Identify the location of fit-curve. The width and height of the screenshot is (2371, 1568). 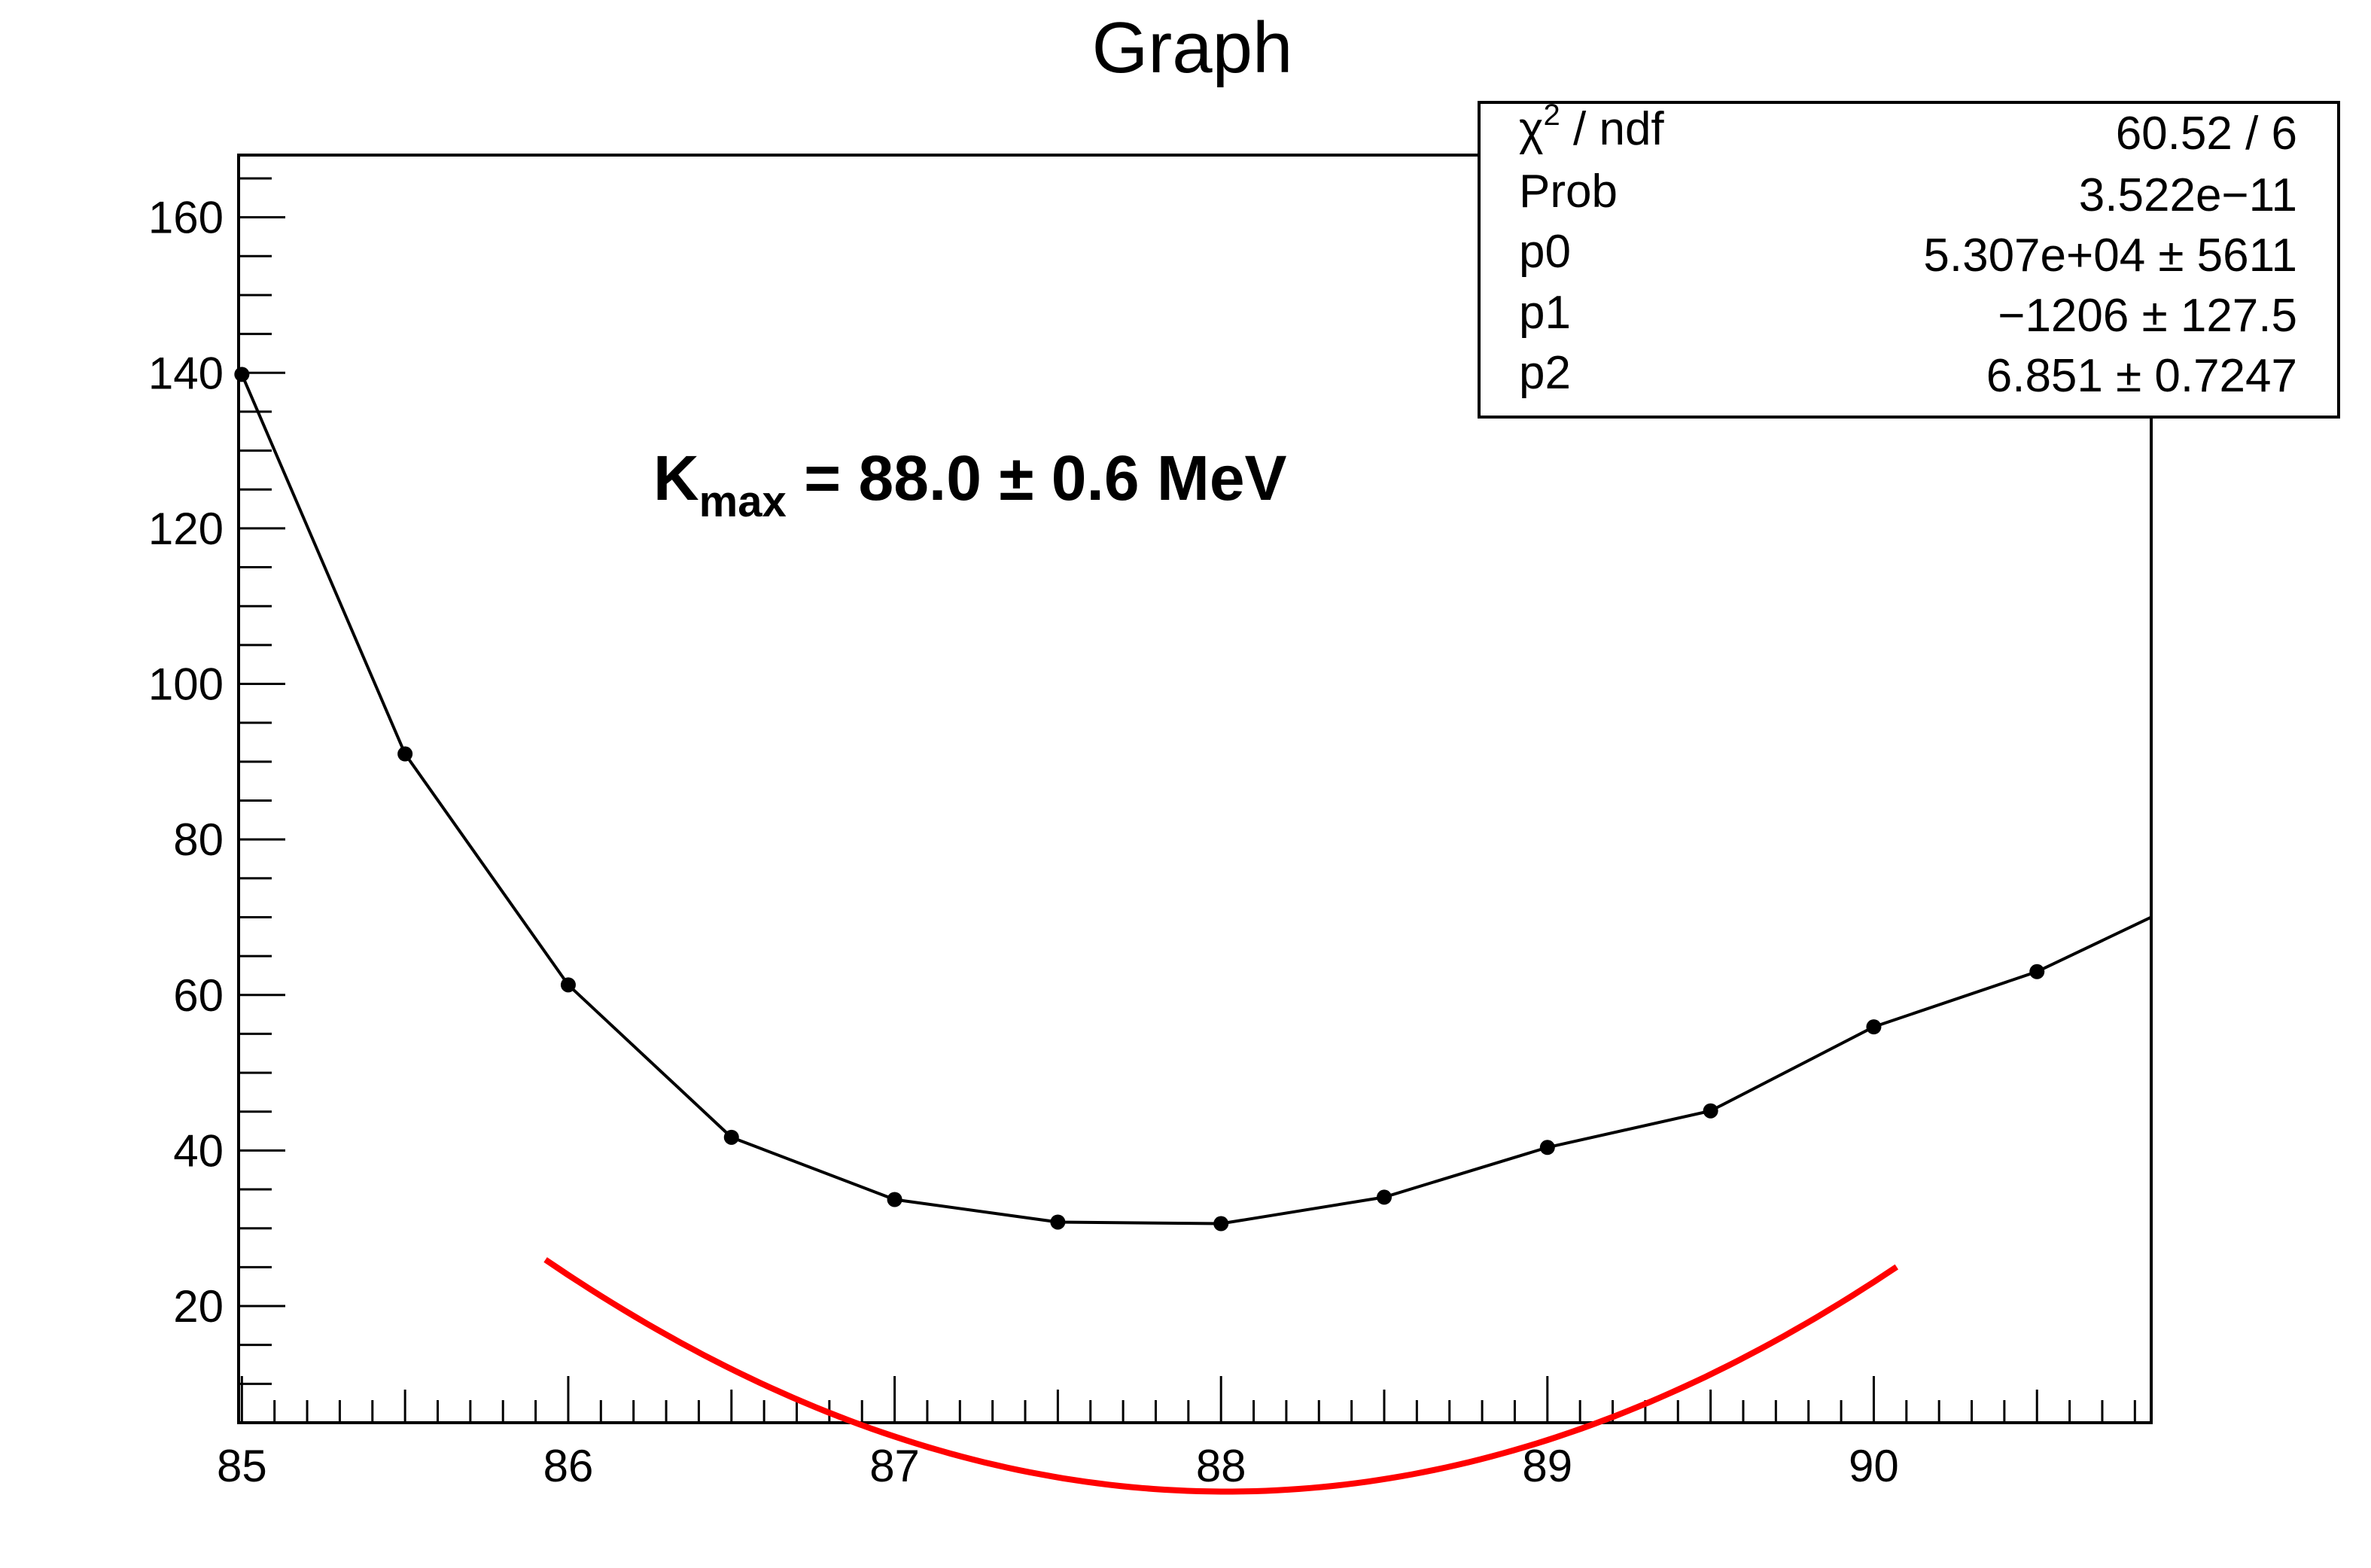
(1221, 1376).